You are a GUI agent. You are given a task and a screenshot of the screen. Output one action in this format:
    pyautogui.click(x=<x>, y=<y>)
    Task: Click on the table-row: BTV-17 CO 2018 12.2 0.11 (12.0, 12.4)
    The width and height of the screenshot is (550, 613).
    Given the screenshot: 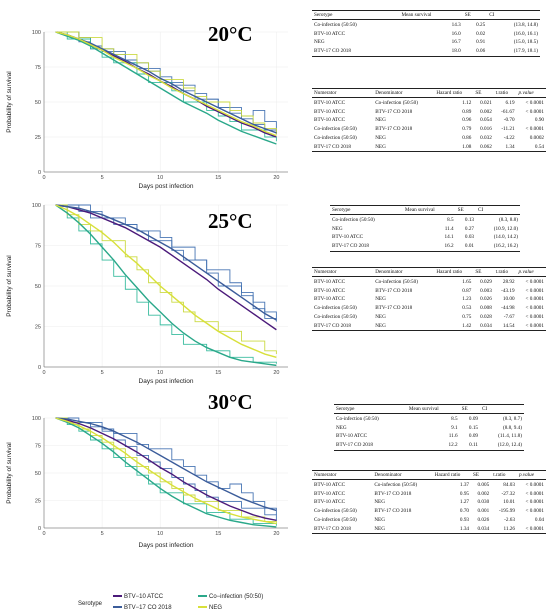 What is the action you would take?
    pyautogui.click(x=429, y=445)
    